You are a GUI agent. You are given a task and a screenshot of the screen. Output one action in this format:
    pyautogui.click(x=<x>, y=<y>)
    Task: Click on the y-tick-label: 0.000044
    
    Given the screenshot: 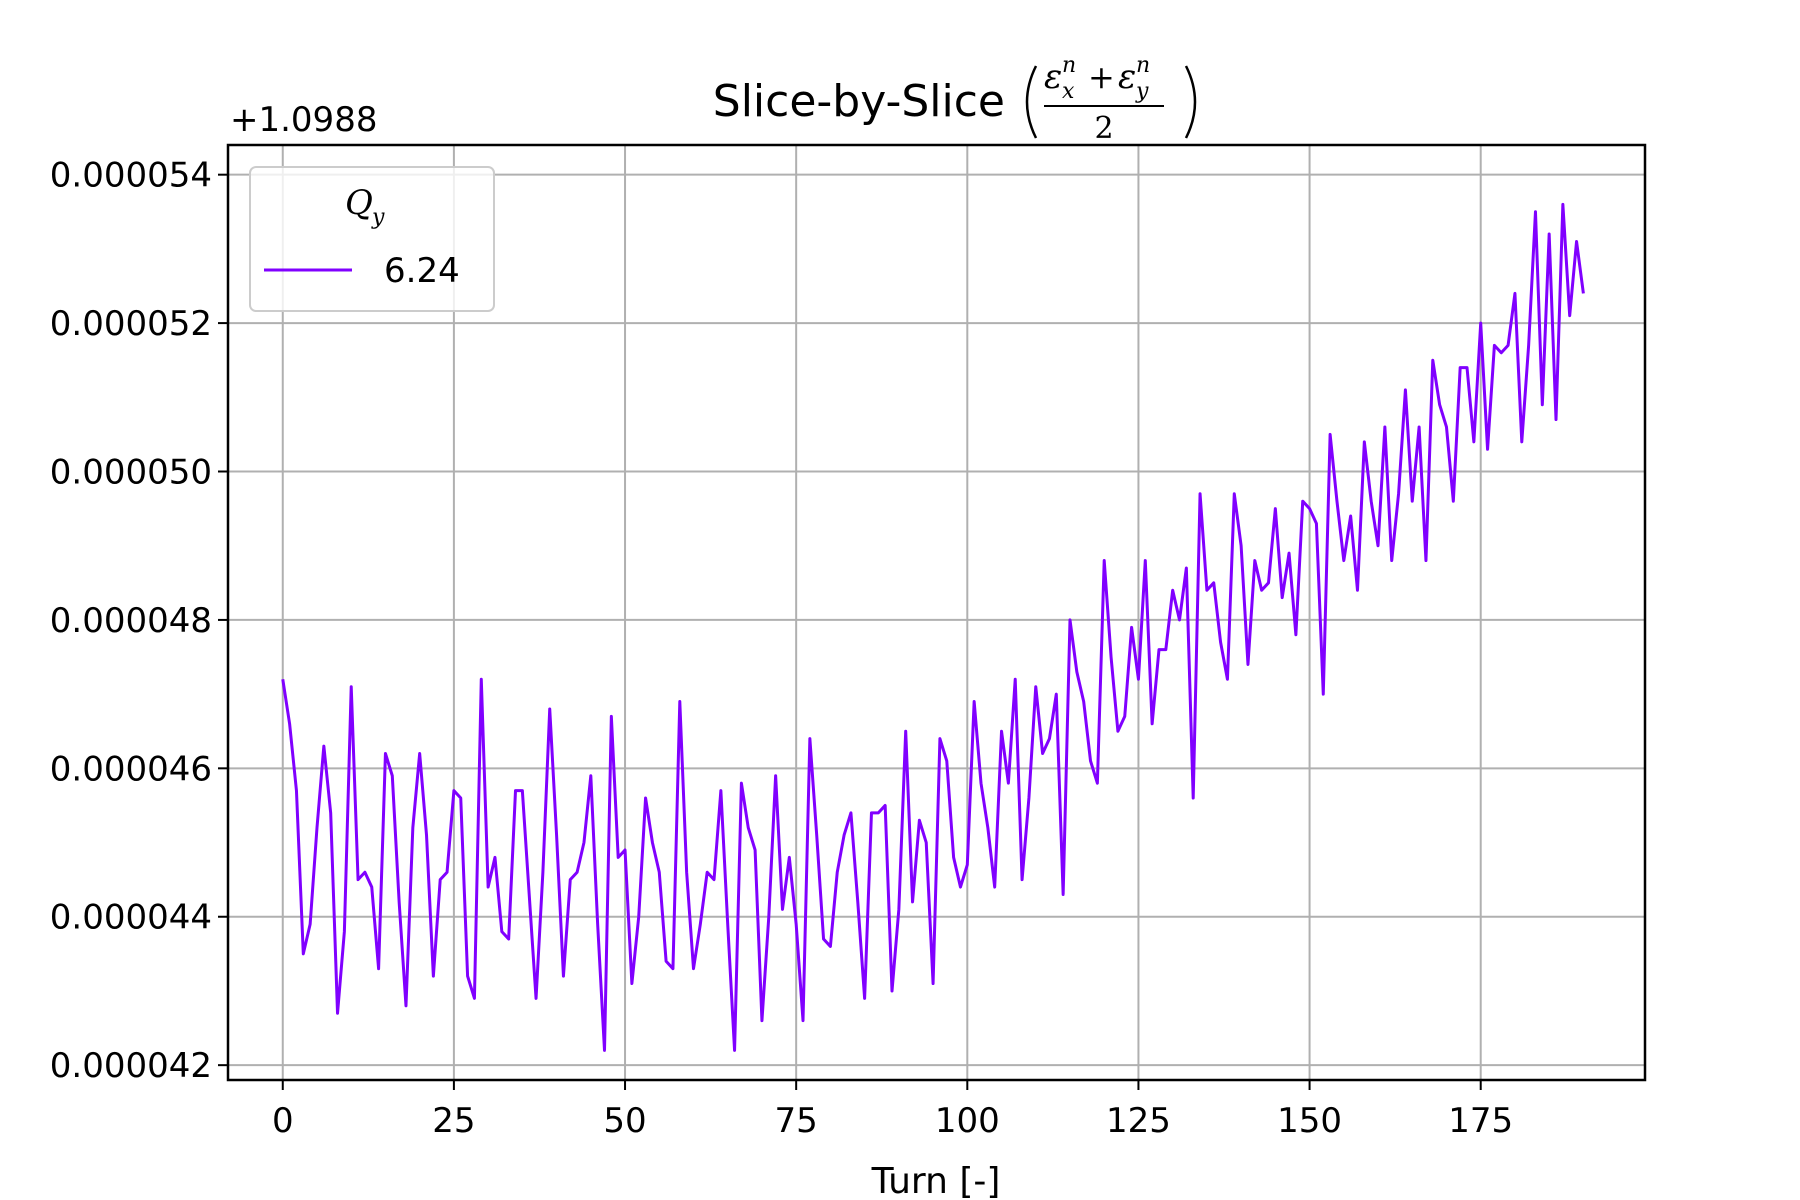 What is the action you would take?
    pyautogui.click(x=131, y=918)
    